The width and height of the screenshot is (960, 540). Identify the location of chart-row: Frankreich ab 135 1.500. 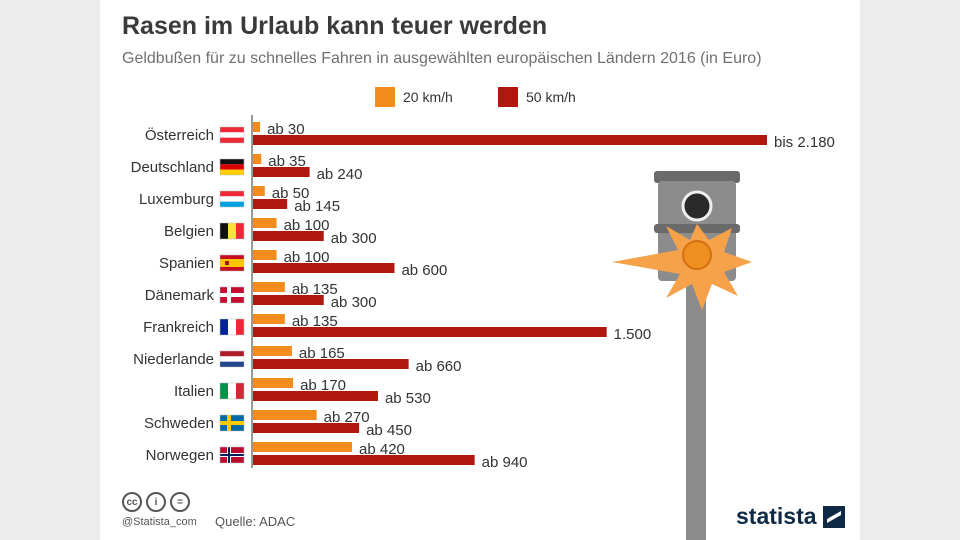
(397, 328).